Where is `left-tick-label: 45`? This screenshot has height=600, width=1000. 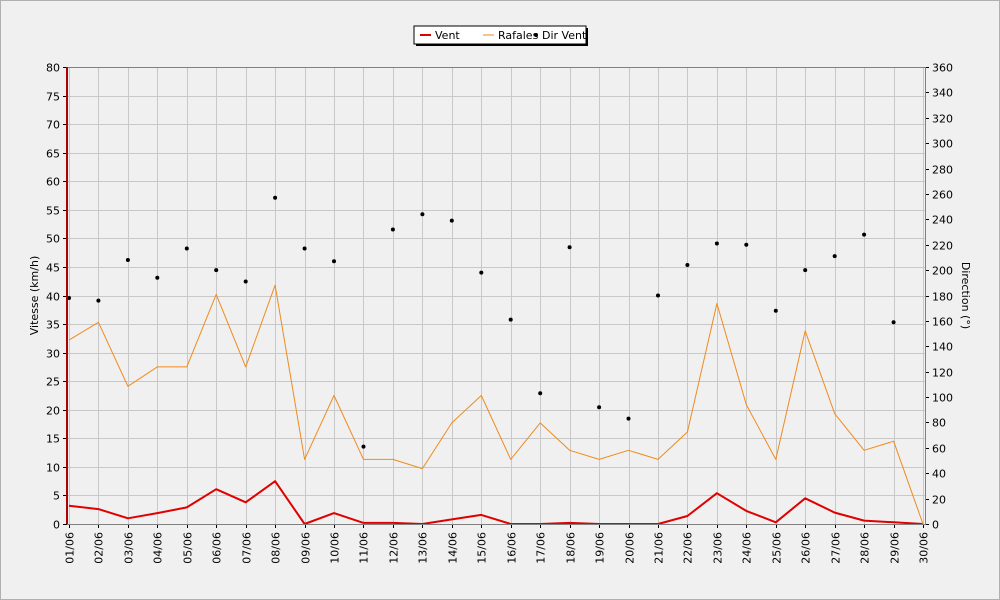
left-tick-label: 45 is located at coordinates (53, 268).